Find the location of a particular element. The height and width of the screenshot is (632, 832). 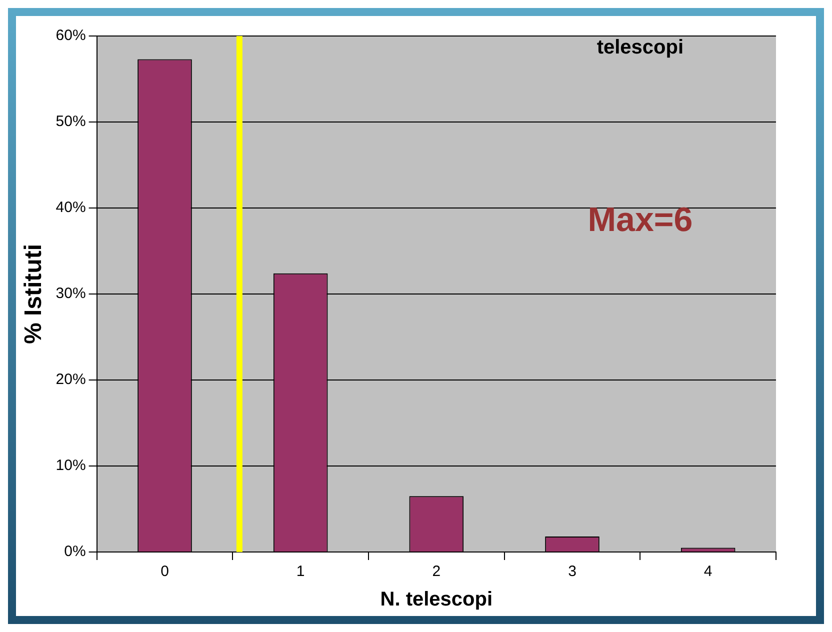

y-axis-title: % Istituti is located at coordinates (34, 294).